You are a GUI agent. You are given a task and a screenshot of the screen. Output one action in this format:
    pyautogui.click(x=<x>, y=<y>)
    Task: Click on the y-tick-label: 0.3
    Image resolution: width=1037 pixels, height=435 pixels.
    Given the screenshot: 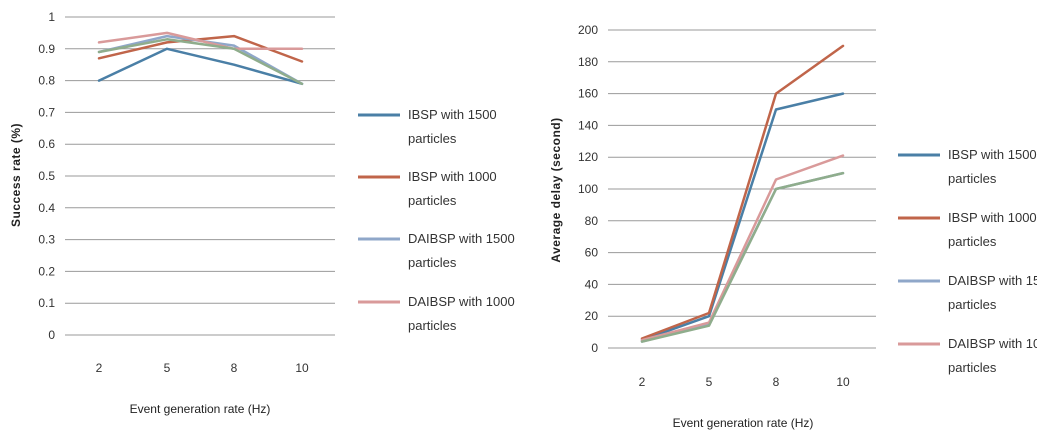 What is the action you would take?
    pyautogui.click(x=46, y=240)
    